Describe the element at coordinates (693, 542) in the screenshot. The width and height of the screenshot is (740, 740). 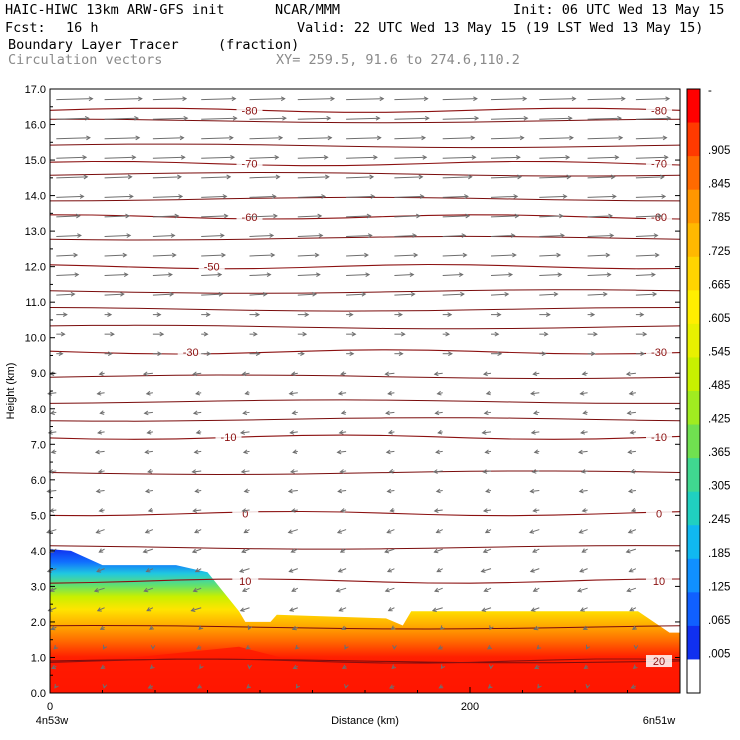
I see `colorbar-swatch` at that location.